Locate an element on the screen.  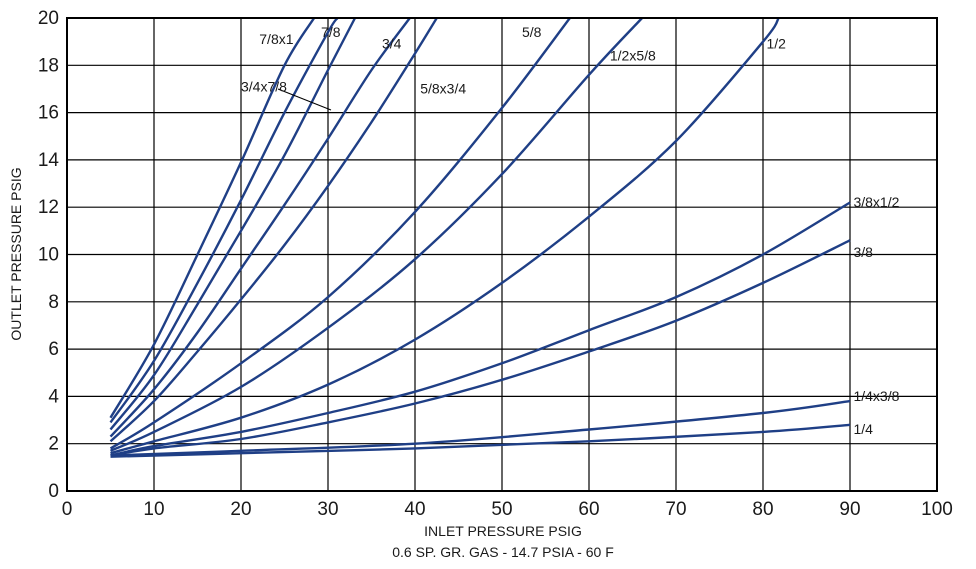
y-tick-label: 10 is located at coordinates (48, 255).